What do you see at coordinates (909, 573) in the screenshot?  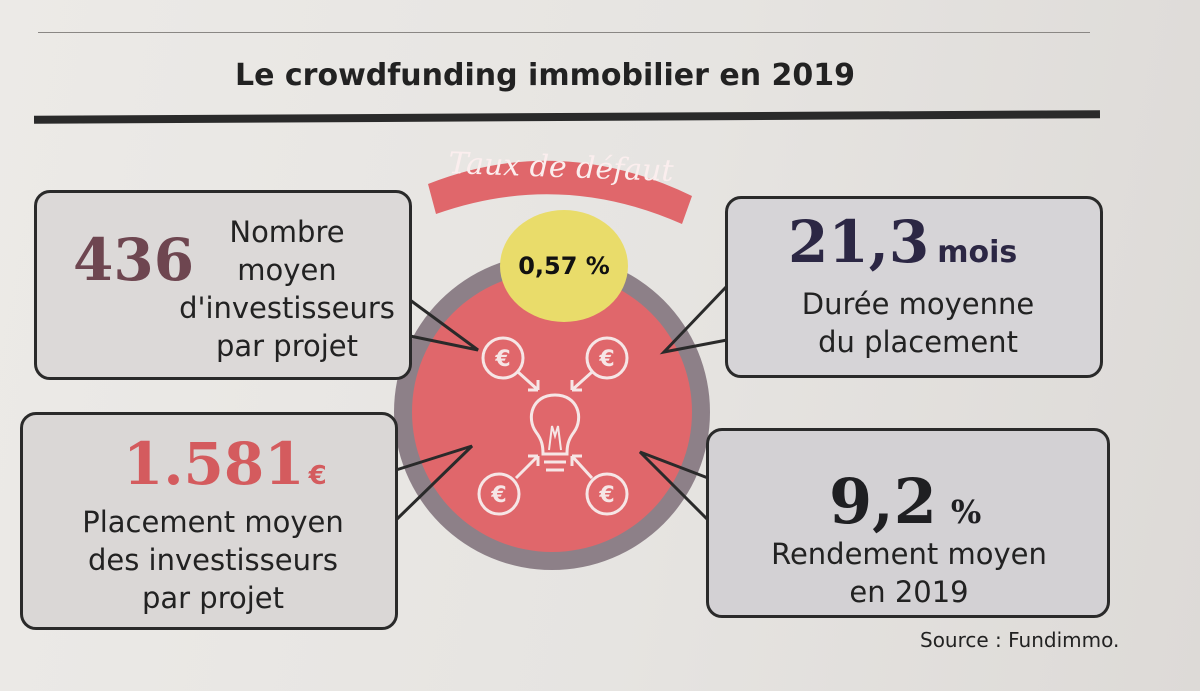 I see `yield-label: Rendement moyen en 2019` at bounding box center [909, 573].